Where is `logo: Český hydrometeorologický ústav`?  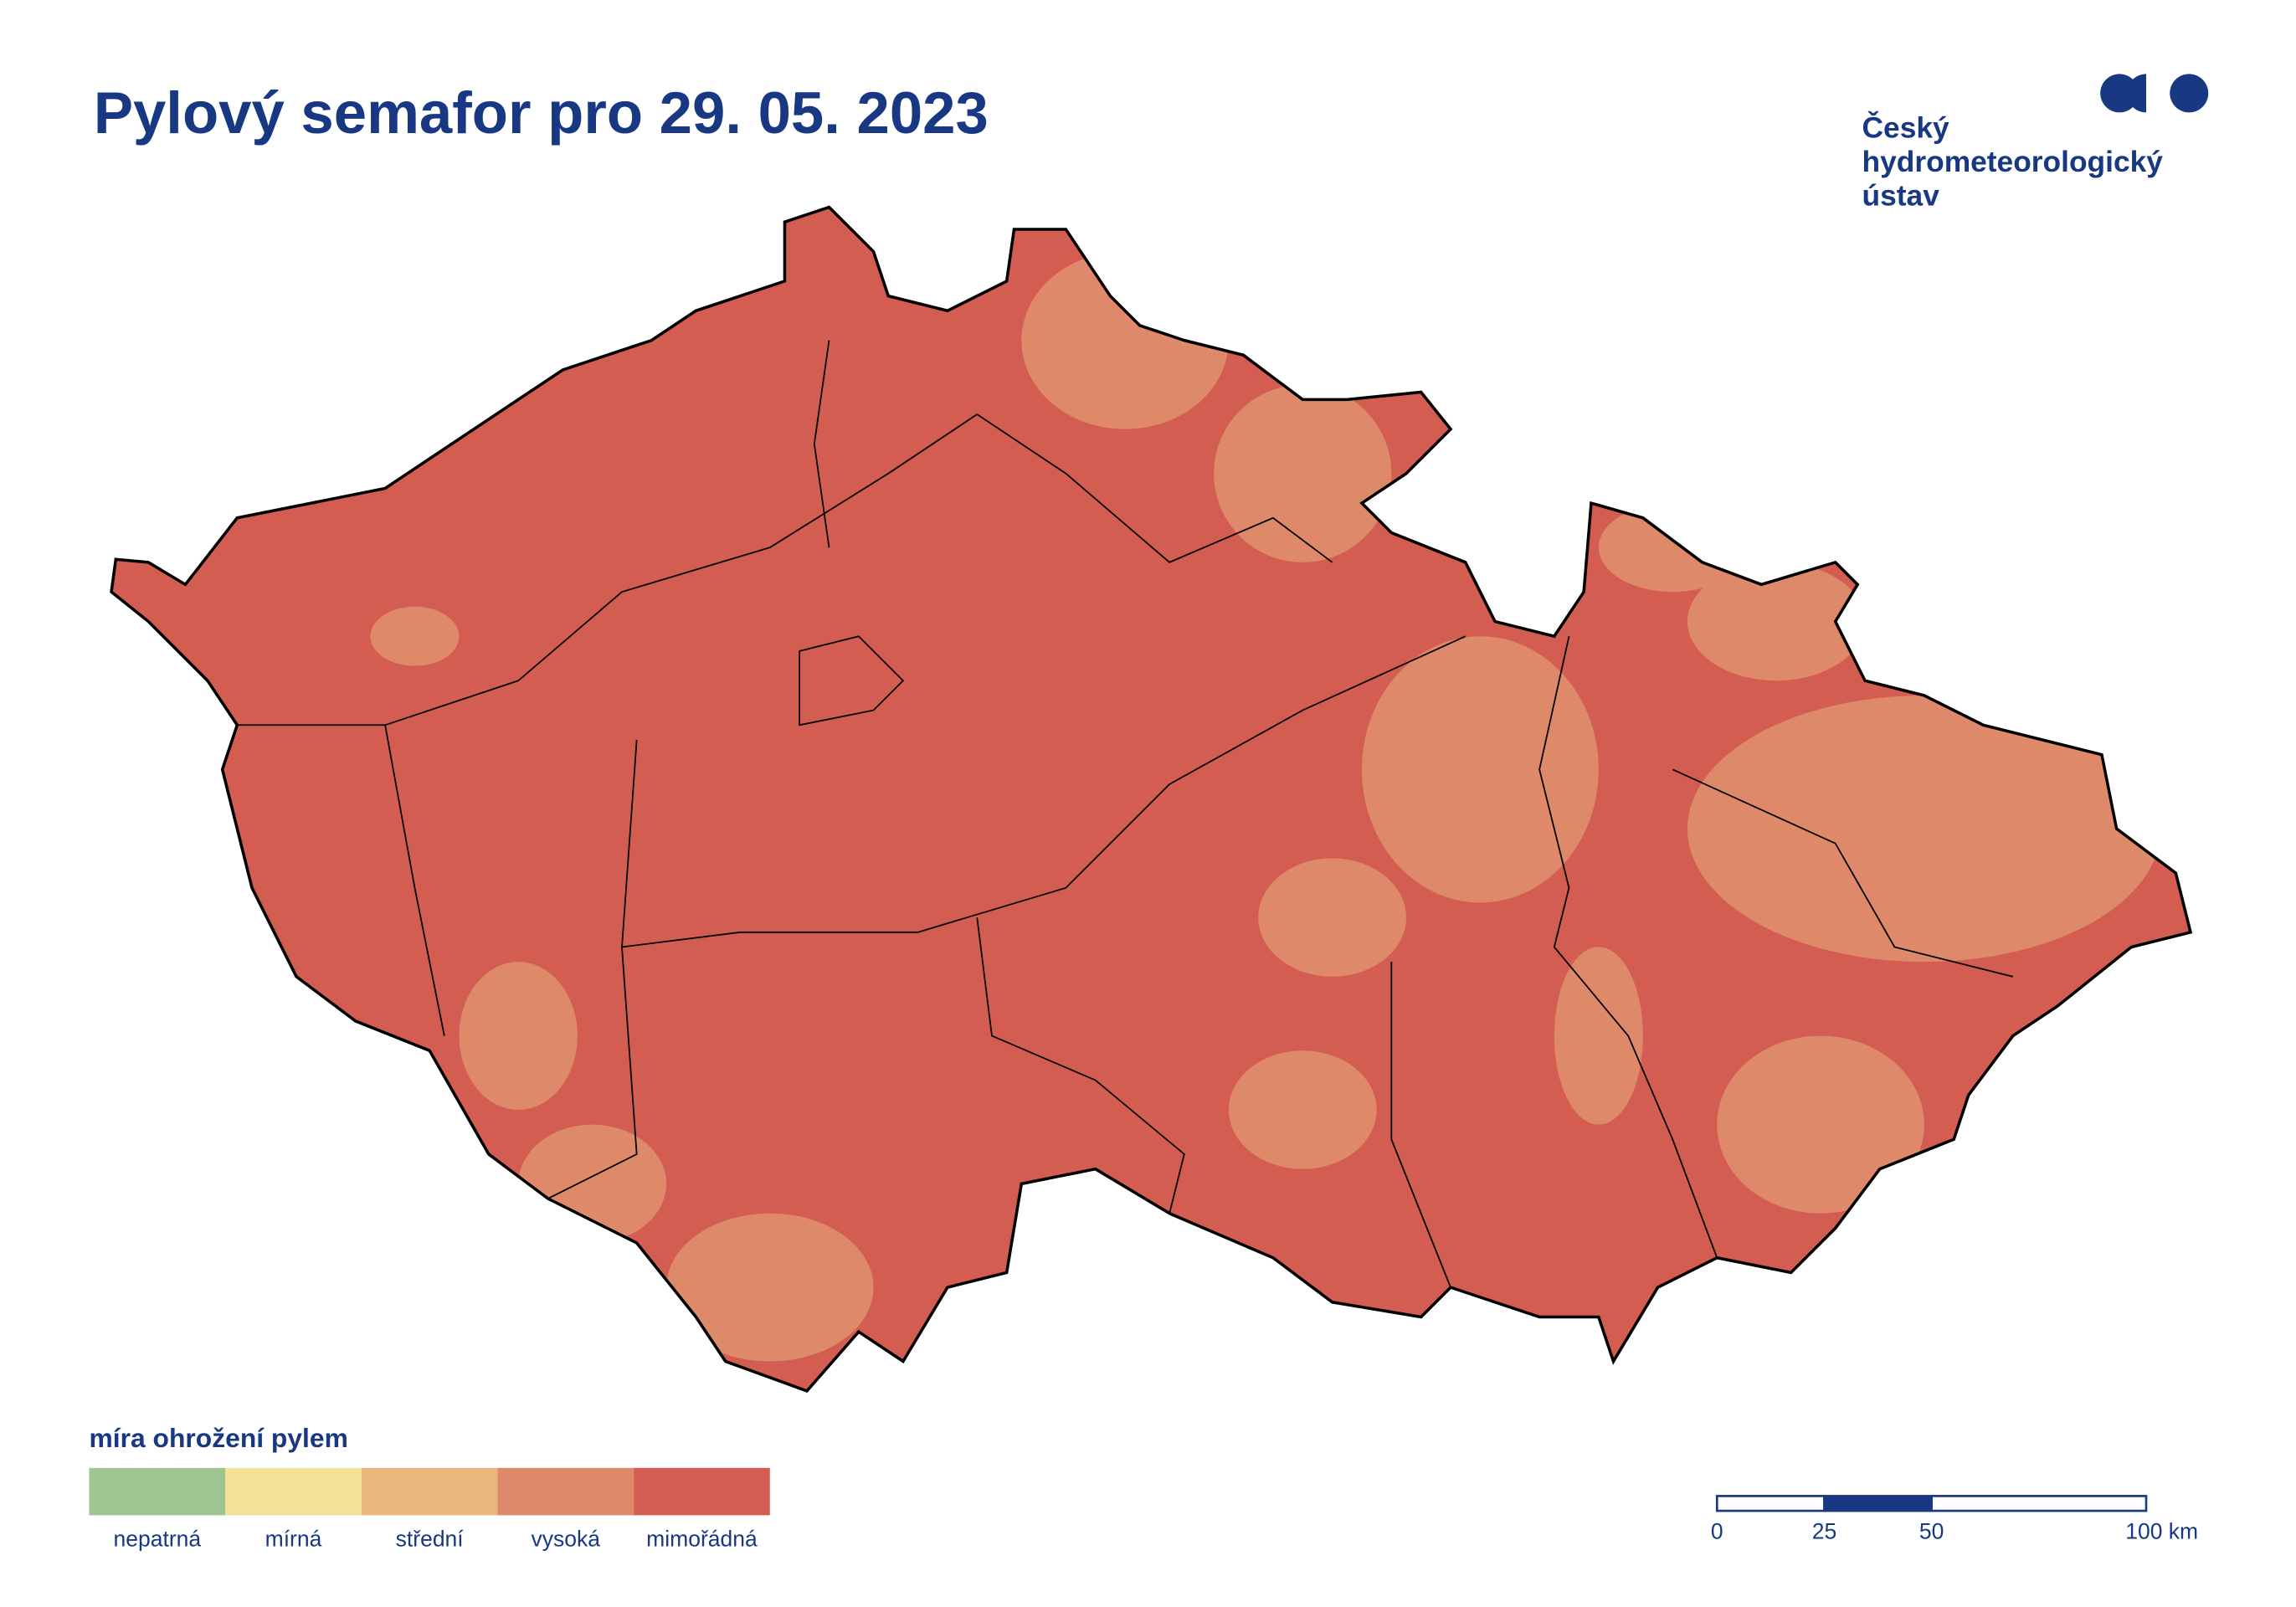 logo: Český hydrometeorologický ústav is located at coordinates (2036, 143).